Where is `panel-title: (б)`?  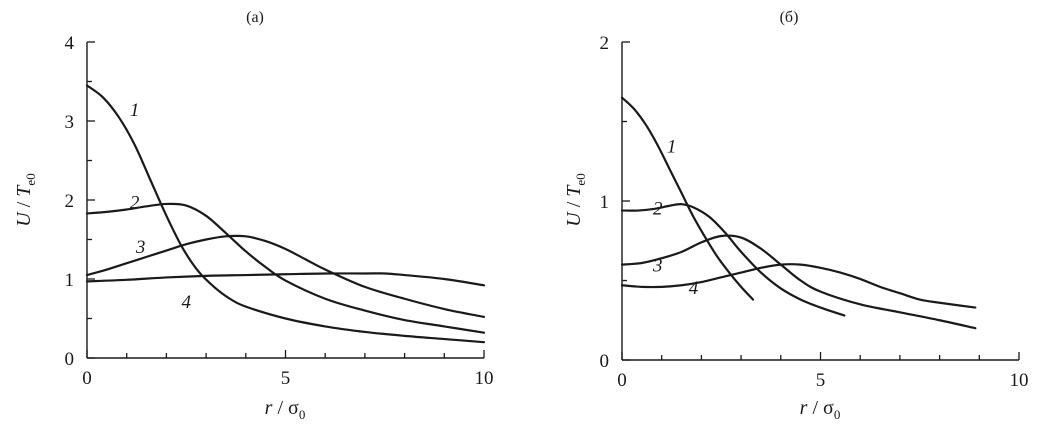 panel-title: (б) is located at coordinates (789, 17).